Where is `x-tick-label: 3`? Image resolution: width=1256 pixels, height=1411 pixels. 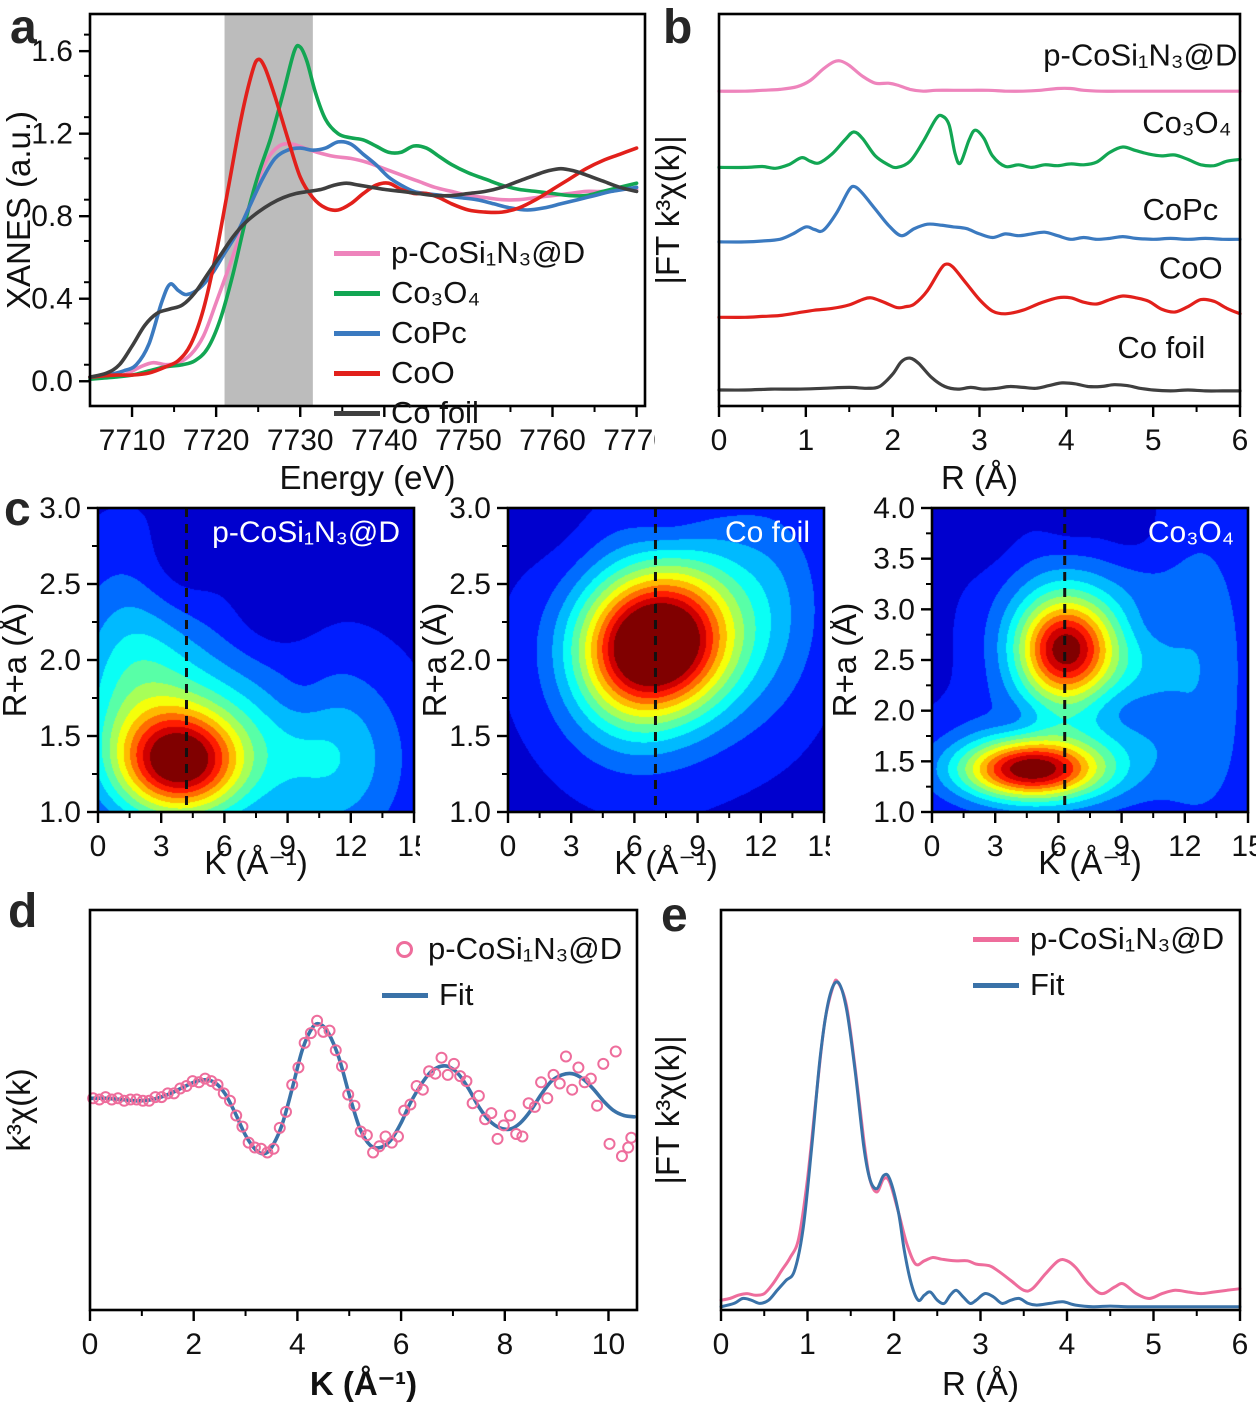 x-tick-label: 3 is located at coordinates (161, 846).